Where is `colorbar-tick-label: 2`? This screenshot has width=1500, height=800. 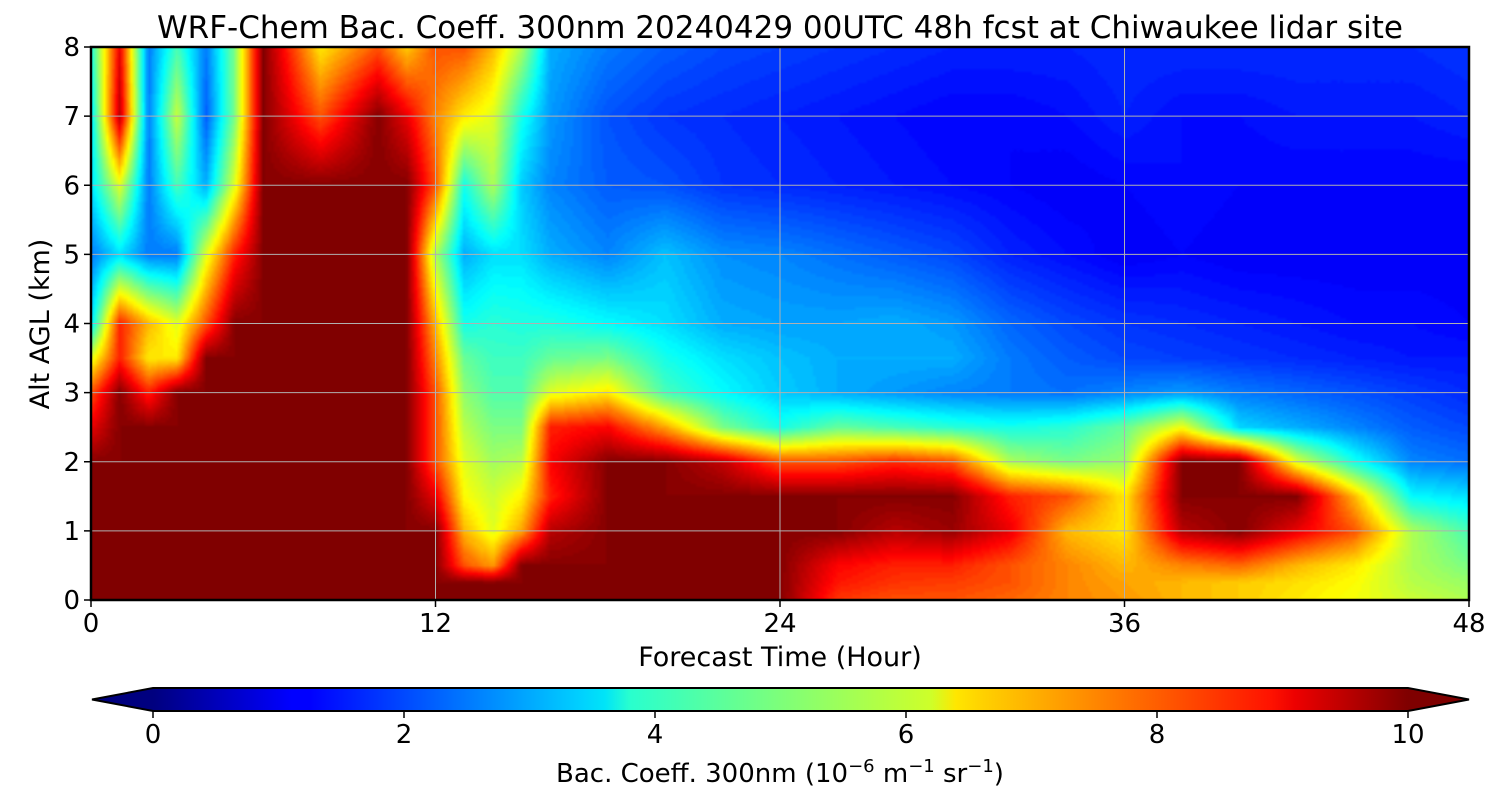
colorbar-tick-label: 2 is located at coordinates (404, 735).